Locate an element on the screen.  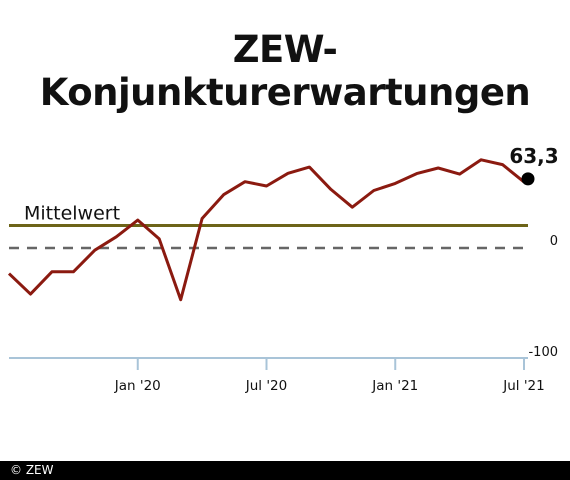
x-tick-label: Jul '20 is located at coordinates (266, 386).